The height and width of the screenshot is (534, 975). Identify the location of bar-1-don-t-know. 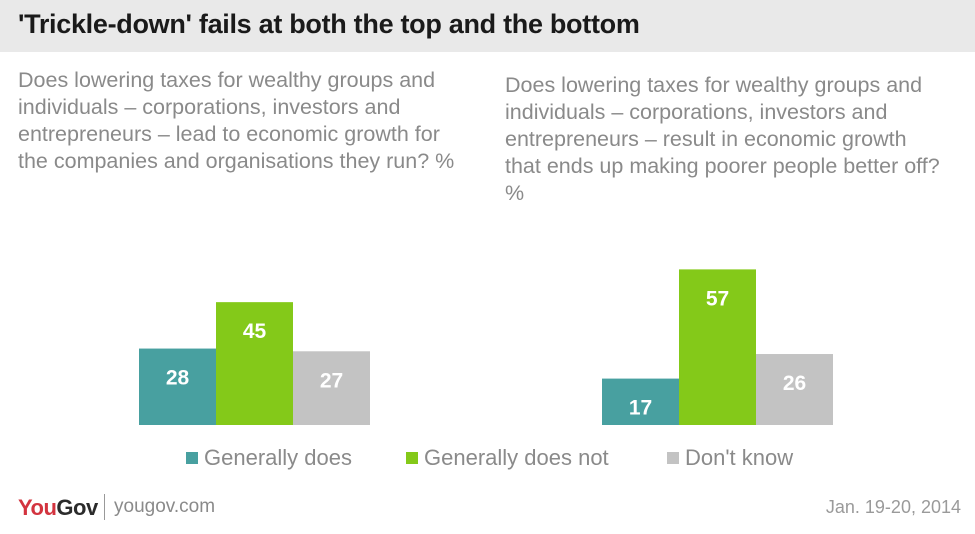
(331, 388).